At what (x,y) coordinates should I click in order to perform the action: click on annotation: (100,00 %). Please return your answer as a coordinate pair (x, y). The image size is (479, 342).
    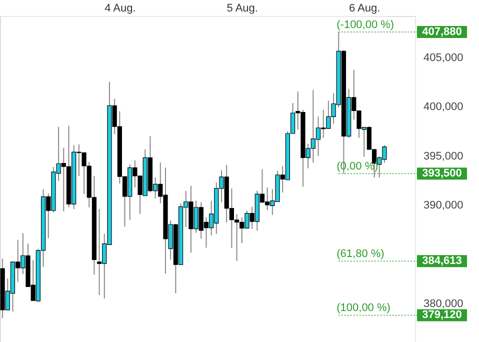
    Looking at the image, I should click on (363, 308).